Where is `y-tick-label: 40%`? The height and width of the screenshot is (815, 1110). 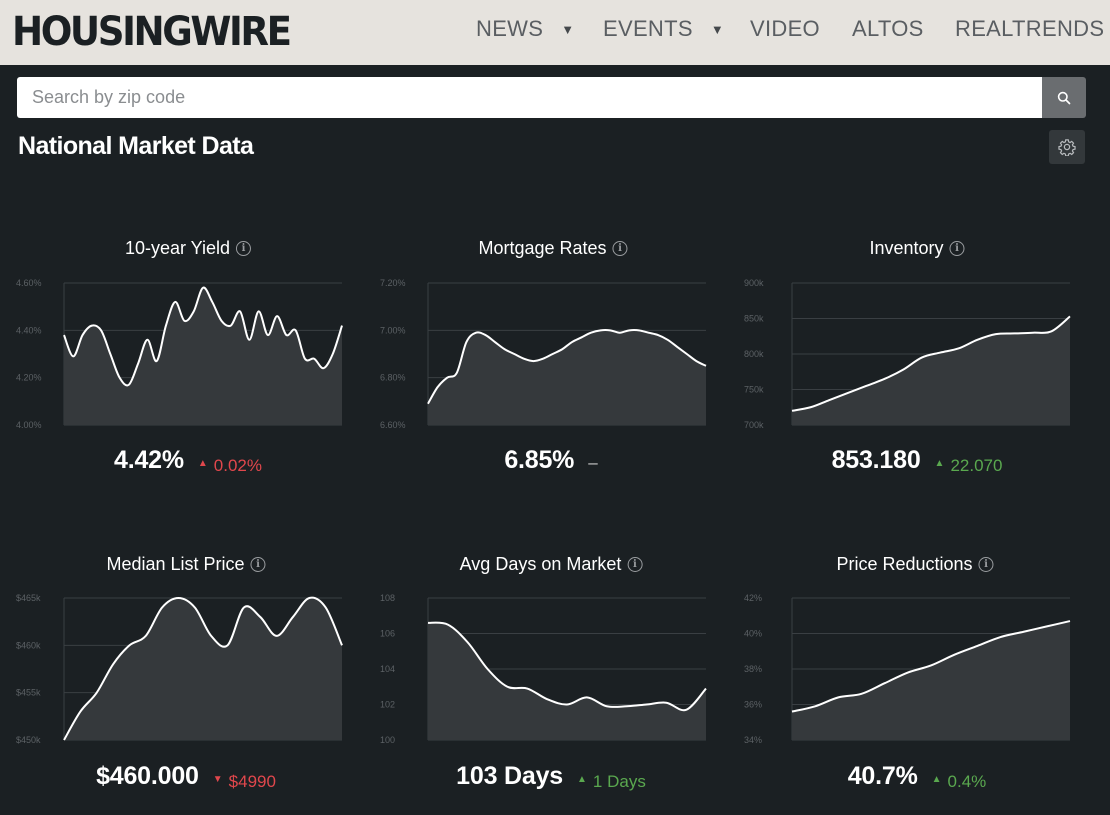 y-tick-label: 40% is located at coordinates (753, 634).